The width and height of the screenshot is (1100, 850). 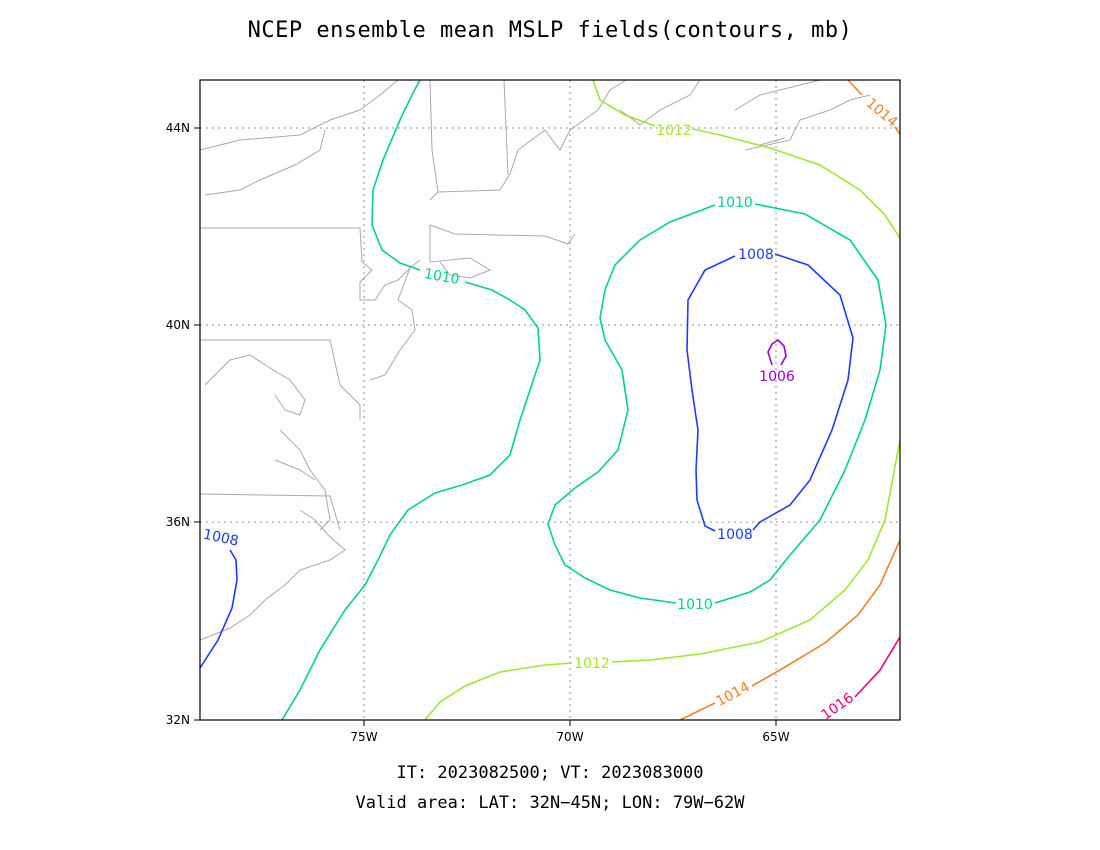 What do you see at coordinates (662, 580) in the screenshot?
I see `contour-1012-south` at bounding box center [662, 580].